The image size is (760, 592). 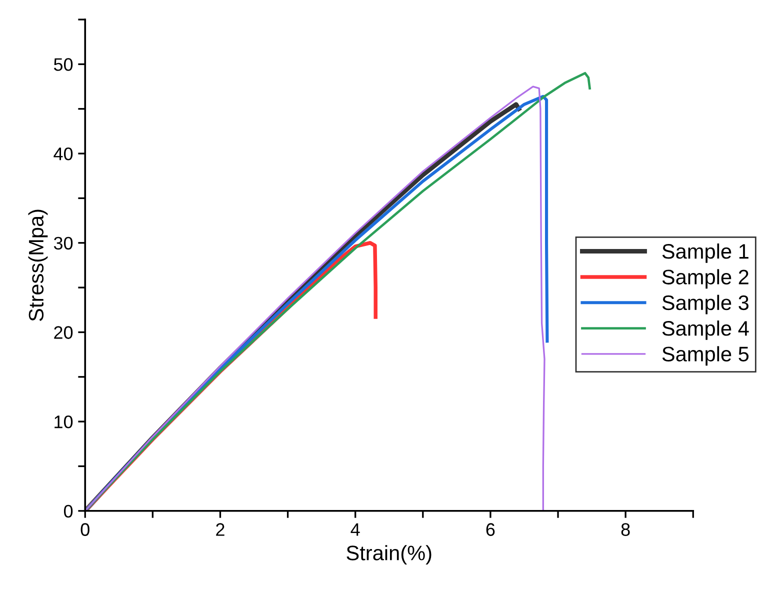 I want to click on y-tick-label: 0, so click(x=68, y=511).